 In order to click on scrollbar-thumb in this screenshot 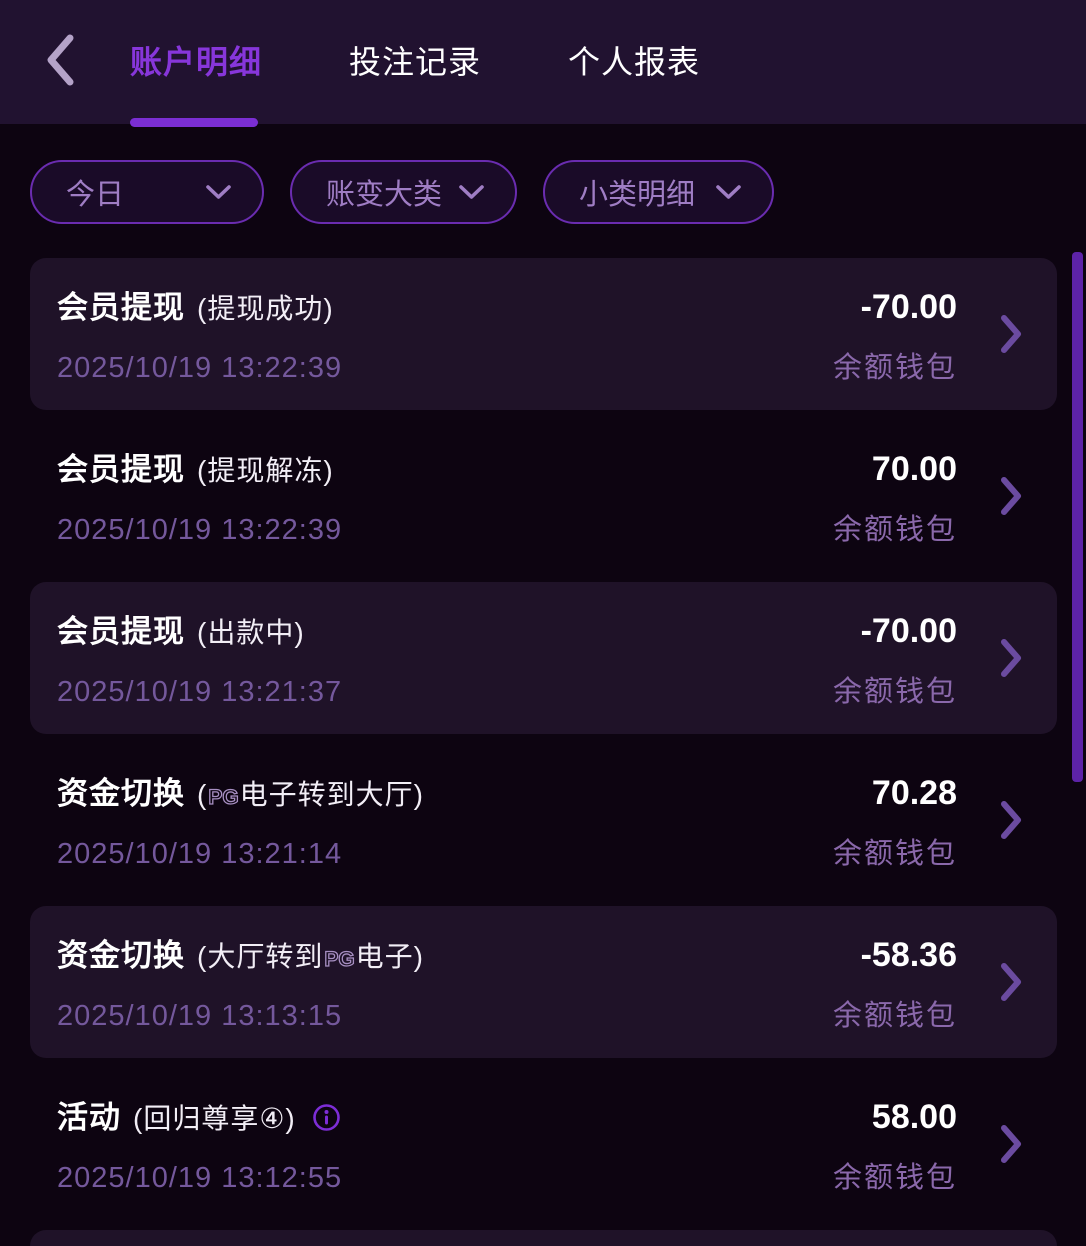, I will do `click(1077, 517)`.